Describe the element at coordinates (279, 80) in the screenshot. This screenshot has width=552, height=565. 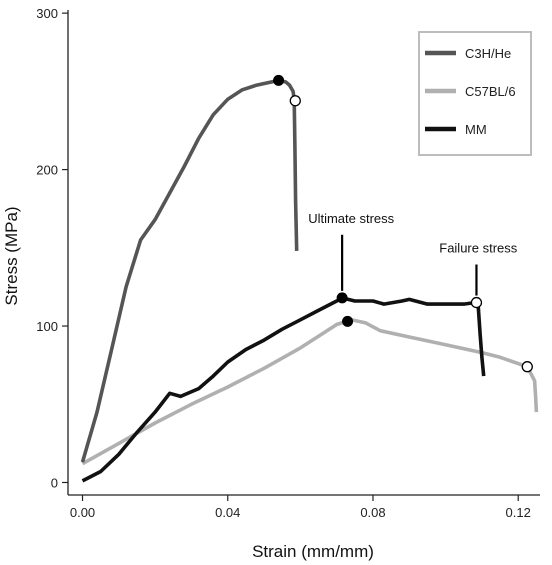
I see `ultimate-stress-point-c3h-he` at that location.